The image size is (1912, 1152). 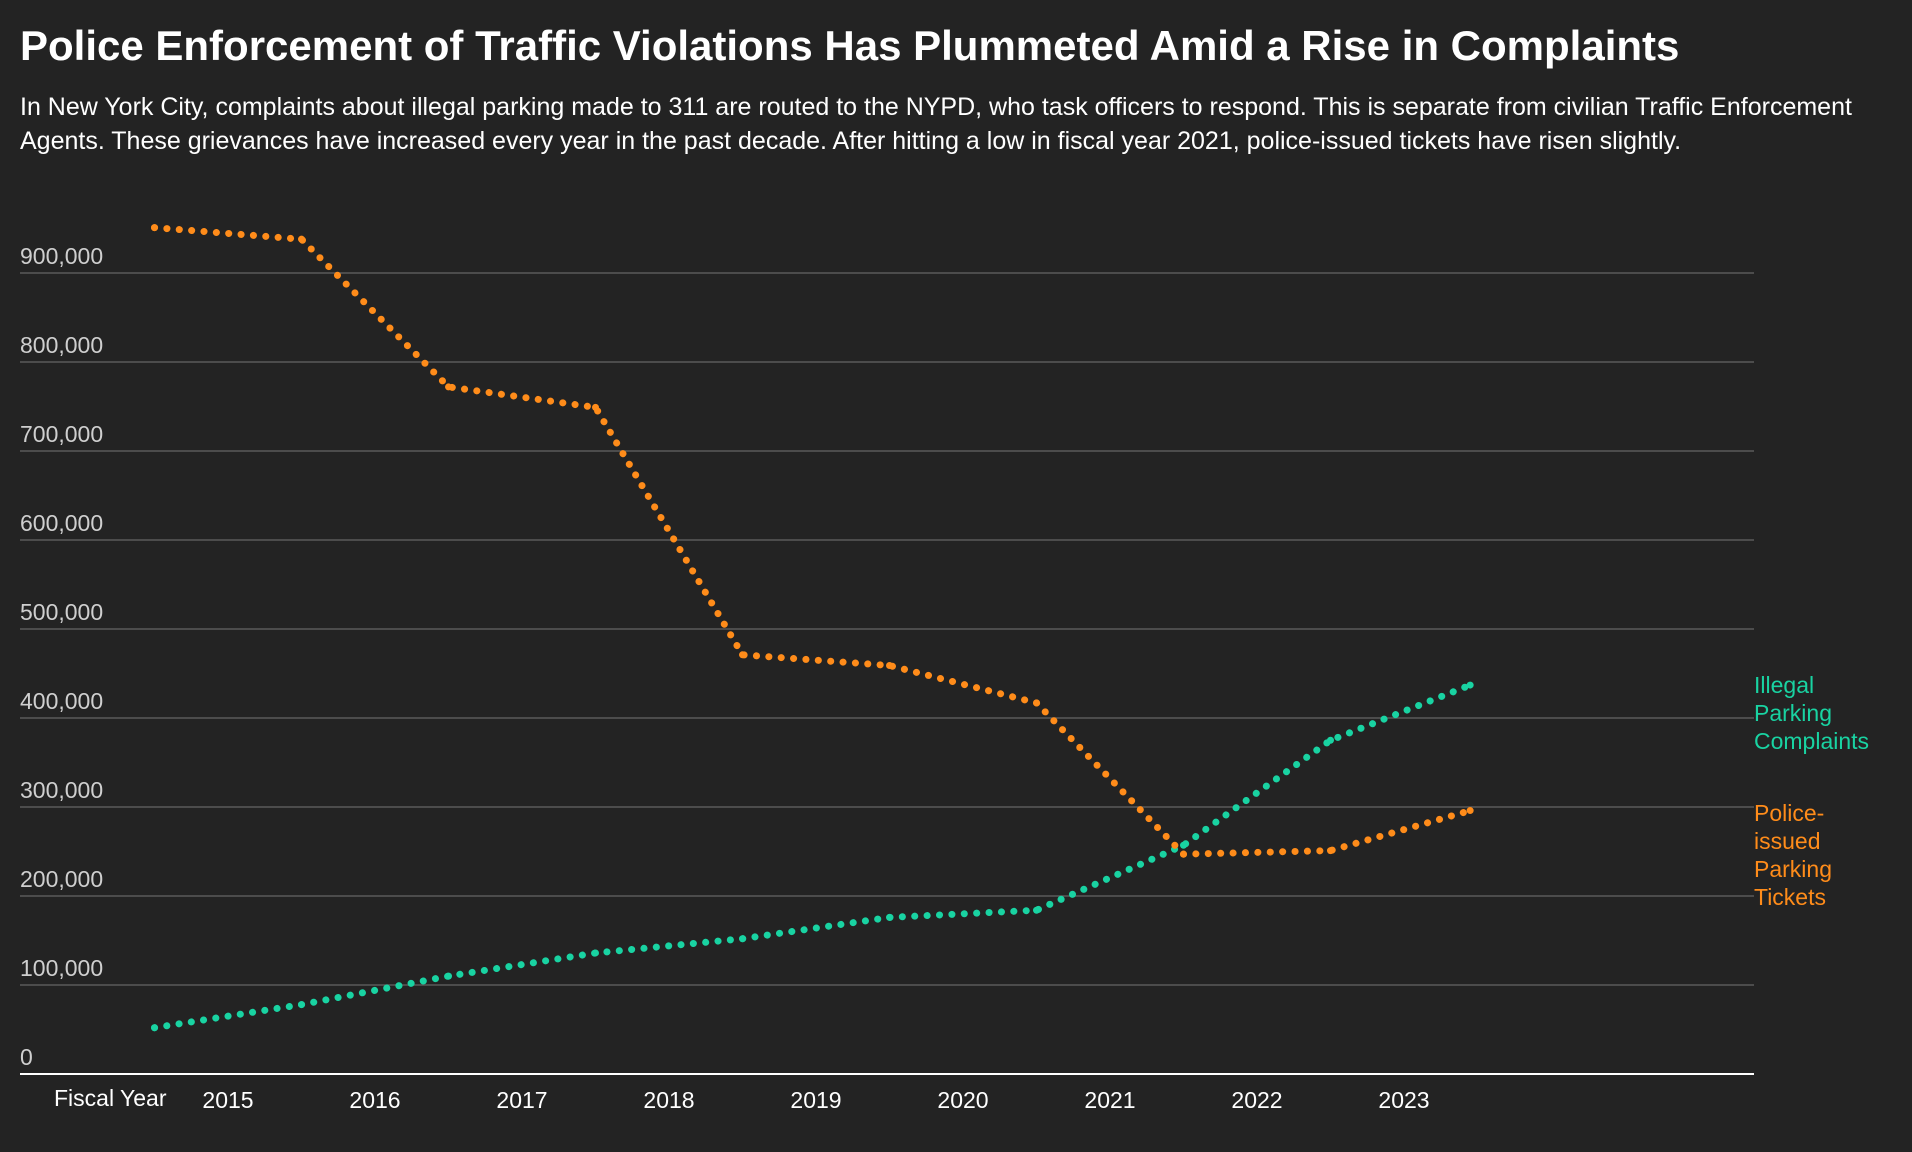 What do you see at coordinates (962, 1100) in the screenshot?
I see `x-tick-label-2020: 2020` at bounding box center [962, 1100].